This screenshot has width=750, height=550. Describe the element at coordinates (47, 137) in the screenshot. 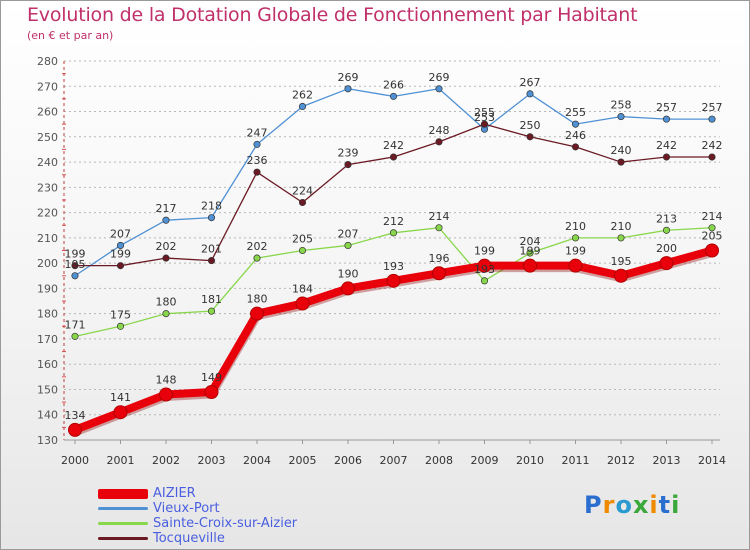

I see `y-tick-label: 250` at that location.